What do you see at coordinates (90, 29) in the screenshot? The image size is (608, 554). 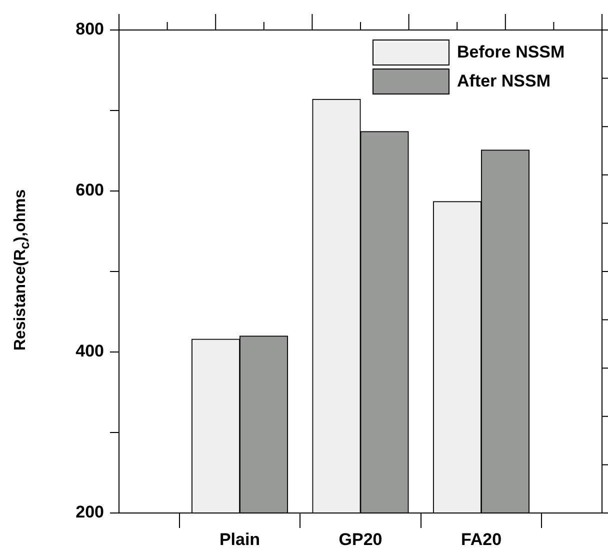 I see `y-tick-label: 800` at bounding box center [90, 29].